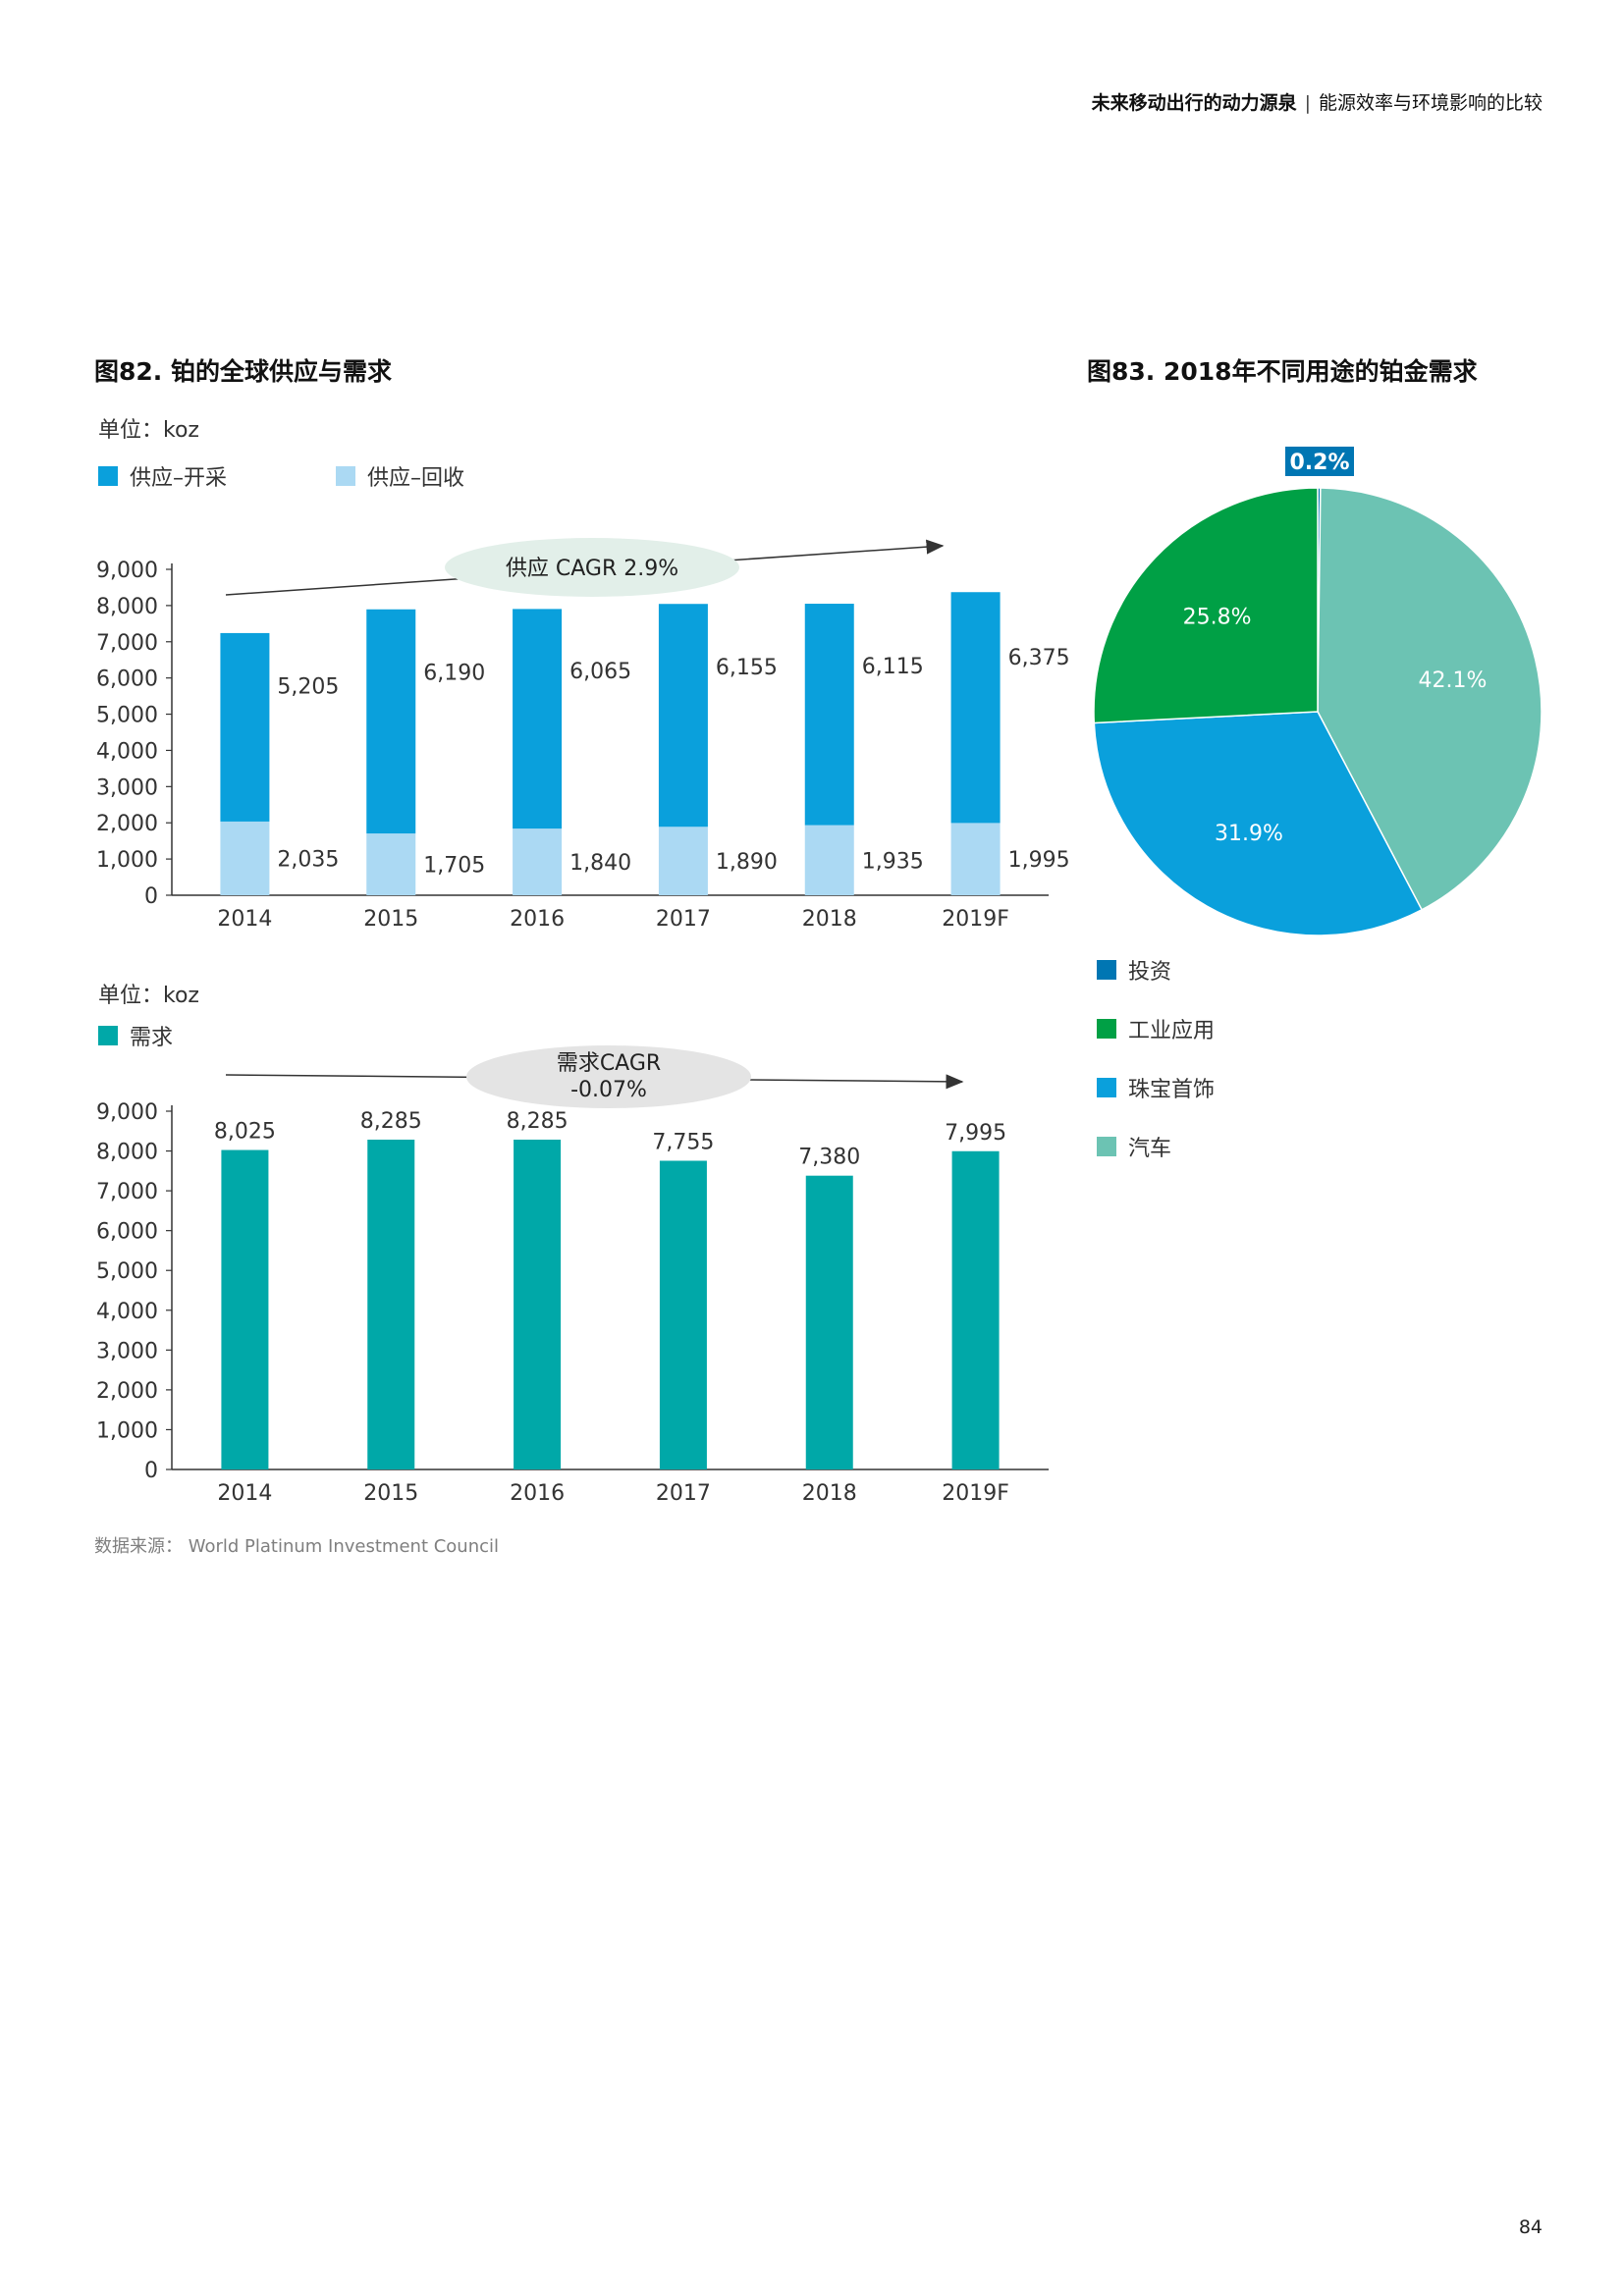  Describe the element at coordinates (179, 478) in the screenshot. I see `legend-mining-label: 供应–开采` at that location.